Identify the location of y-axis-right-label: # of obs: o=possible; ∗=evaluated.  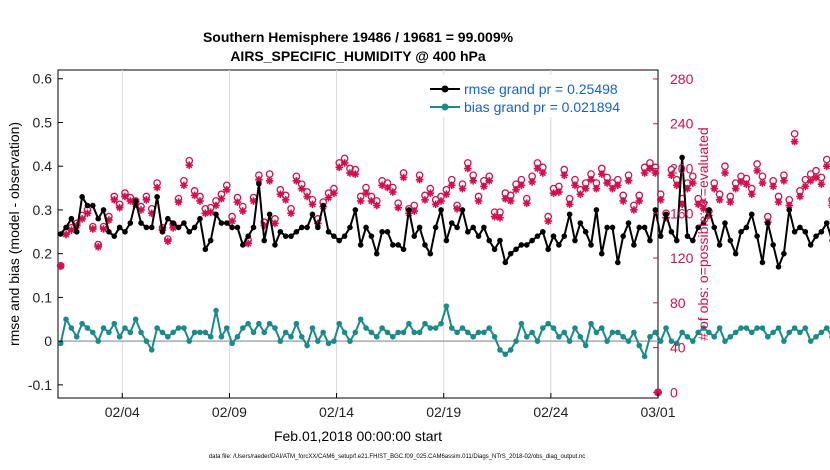
(703, 233).